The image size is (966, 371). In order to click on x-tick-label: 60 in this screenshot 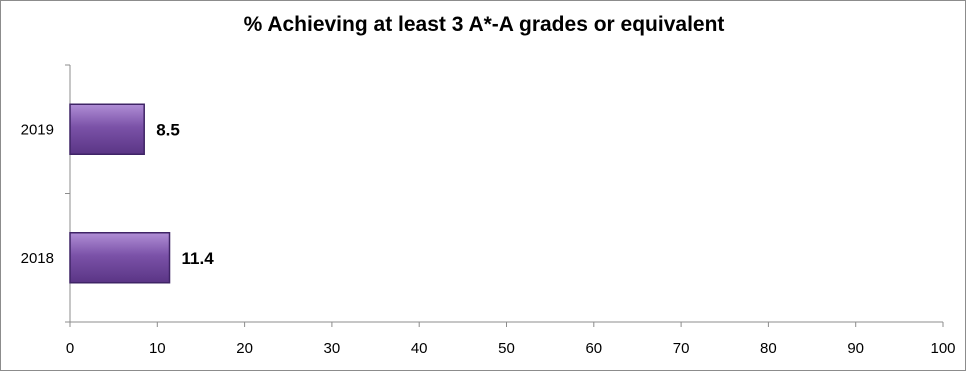, I will do `click(593, 348)`.